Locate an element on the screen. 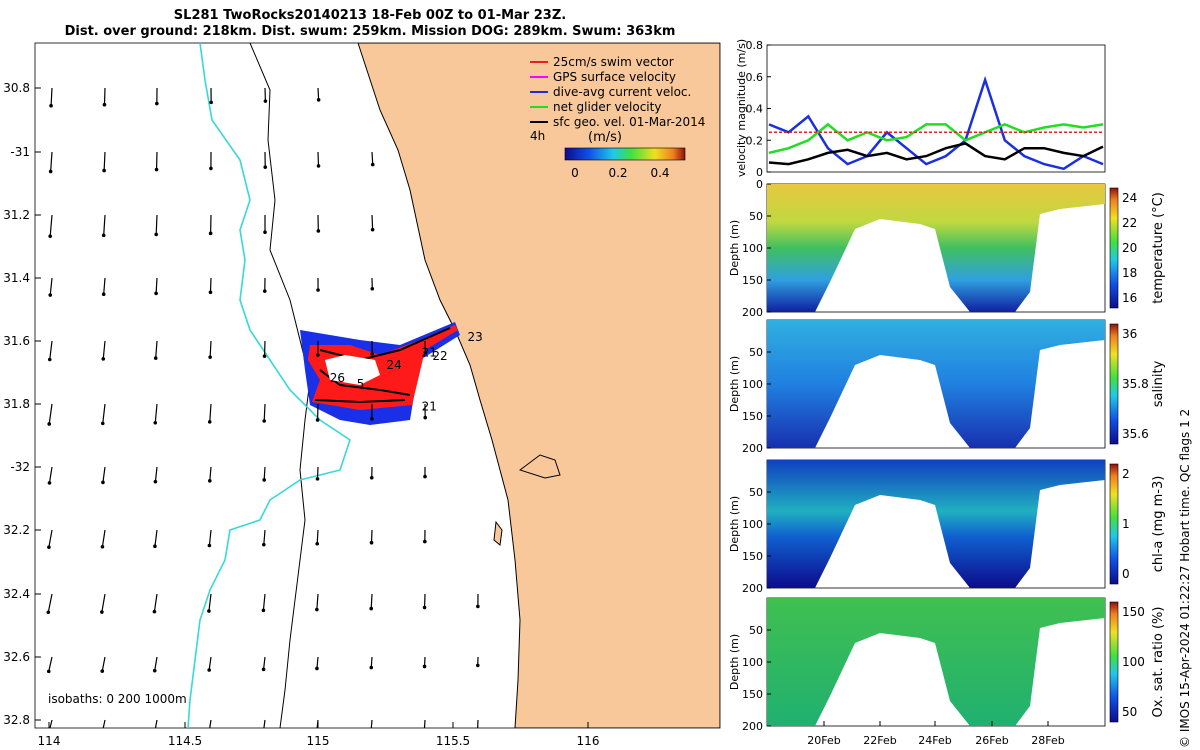  map-y-tick-label: 31.2 is located at coordinates (16, 215).